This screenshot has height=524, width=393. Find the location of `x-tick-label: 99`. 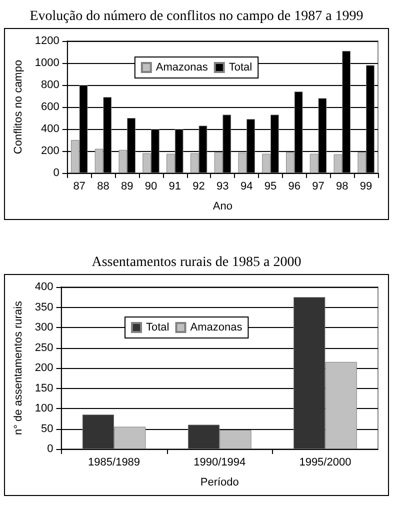

x-tick-label: 99 is located at coordinates (366, 186).